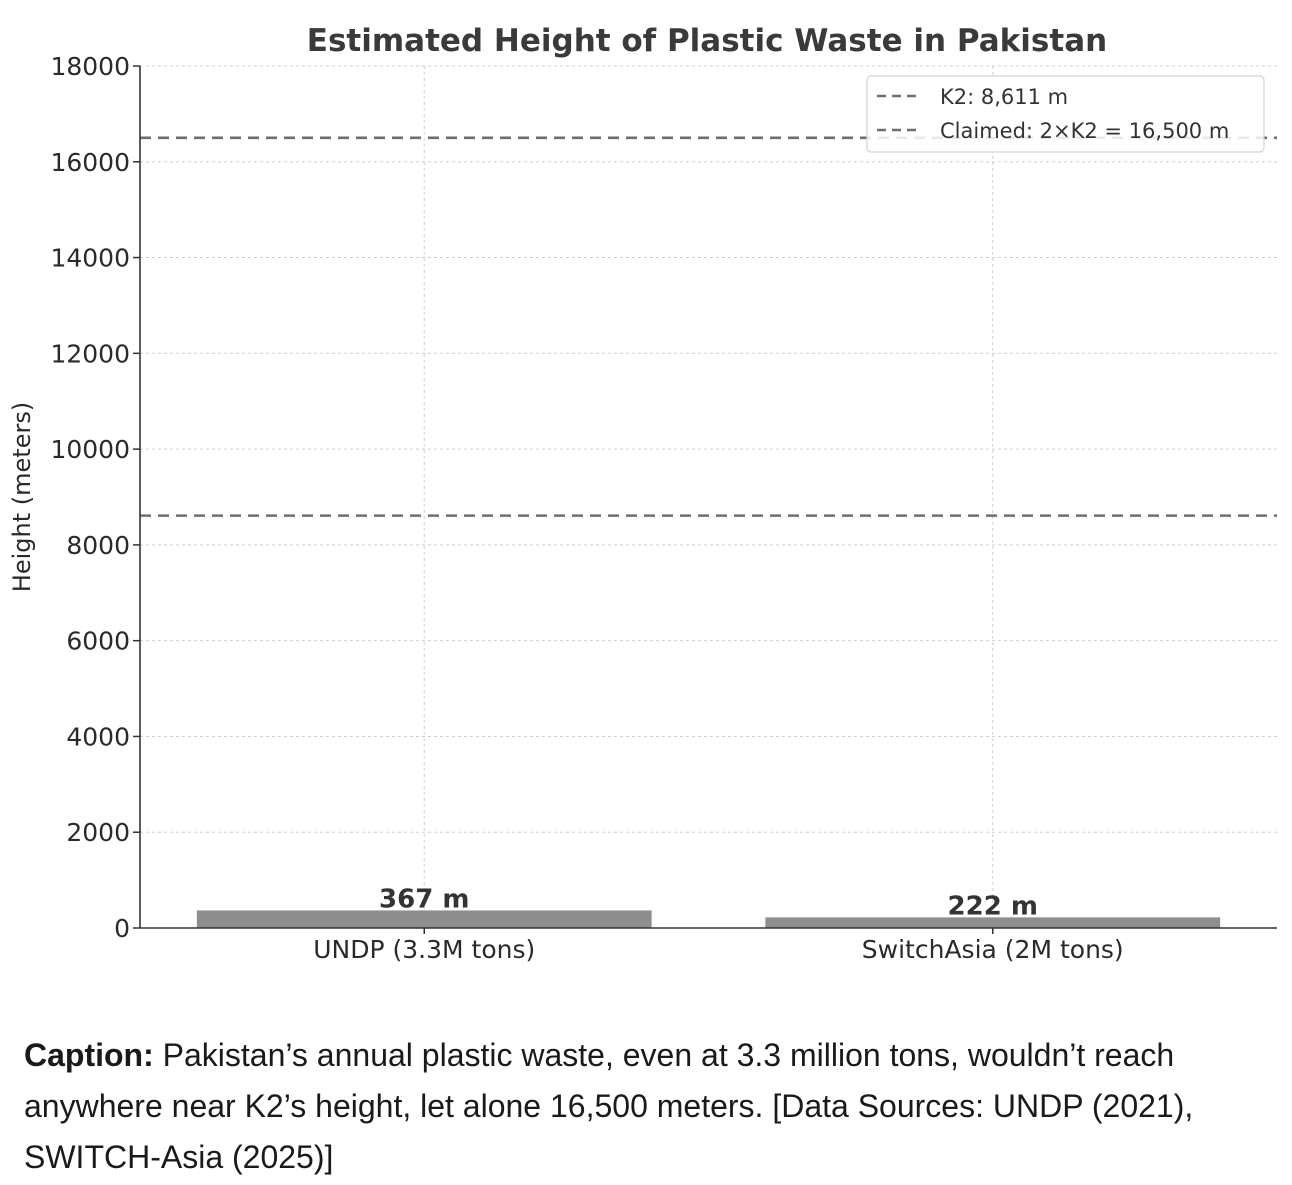  I want to click on caption-label: Caption:, so click(89, 1055).